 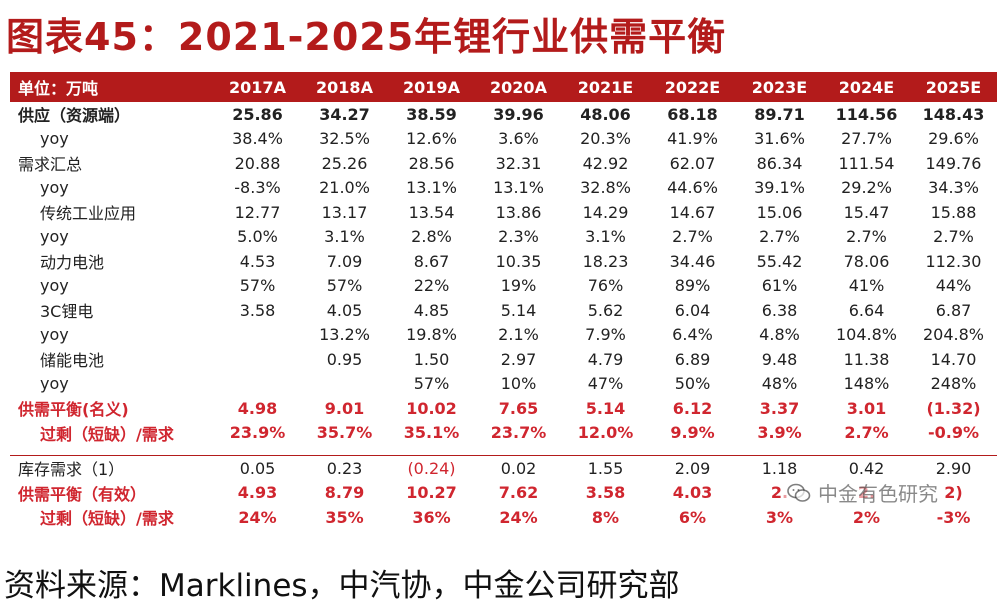 I want to click on table-cell: 3.6%, so click(x=518, y=139).